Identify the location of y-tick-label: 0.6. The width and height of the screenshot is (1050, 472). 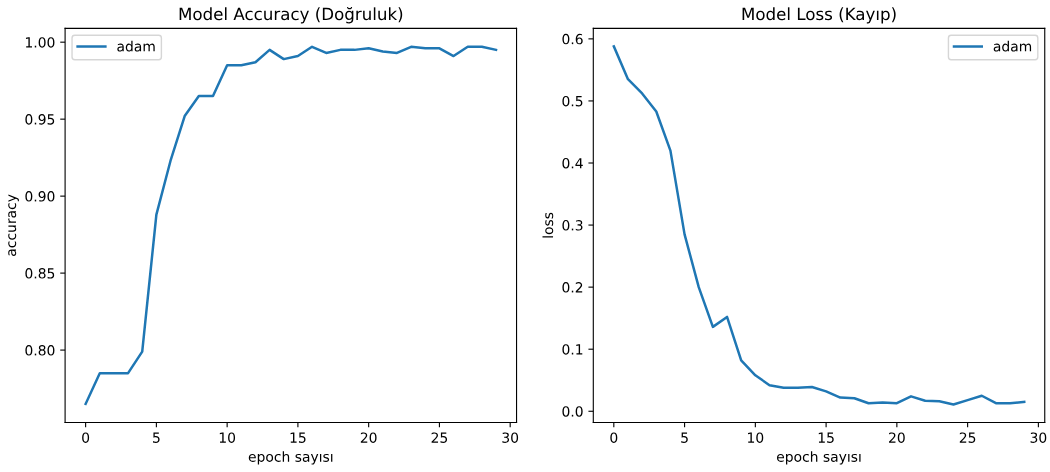
(572, 39).